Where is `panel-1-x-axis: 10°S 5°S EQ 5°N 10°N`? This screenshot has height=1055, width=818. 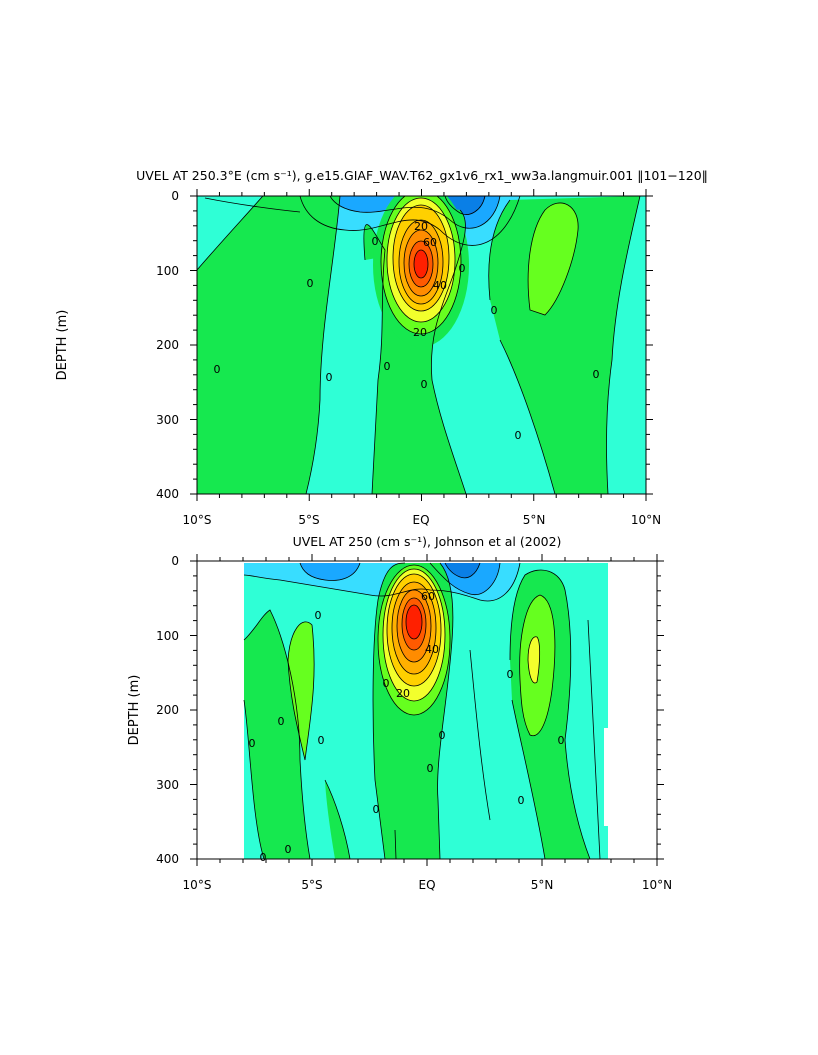 panel-1-x-axis: 10°S 5°S EQ 5°N 10°N is located at coordinates (422, 520).